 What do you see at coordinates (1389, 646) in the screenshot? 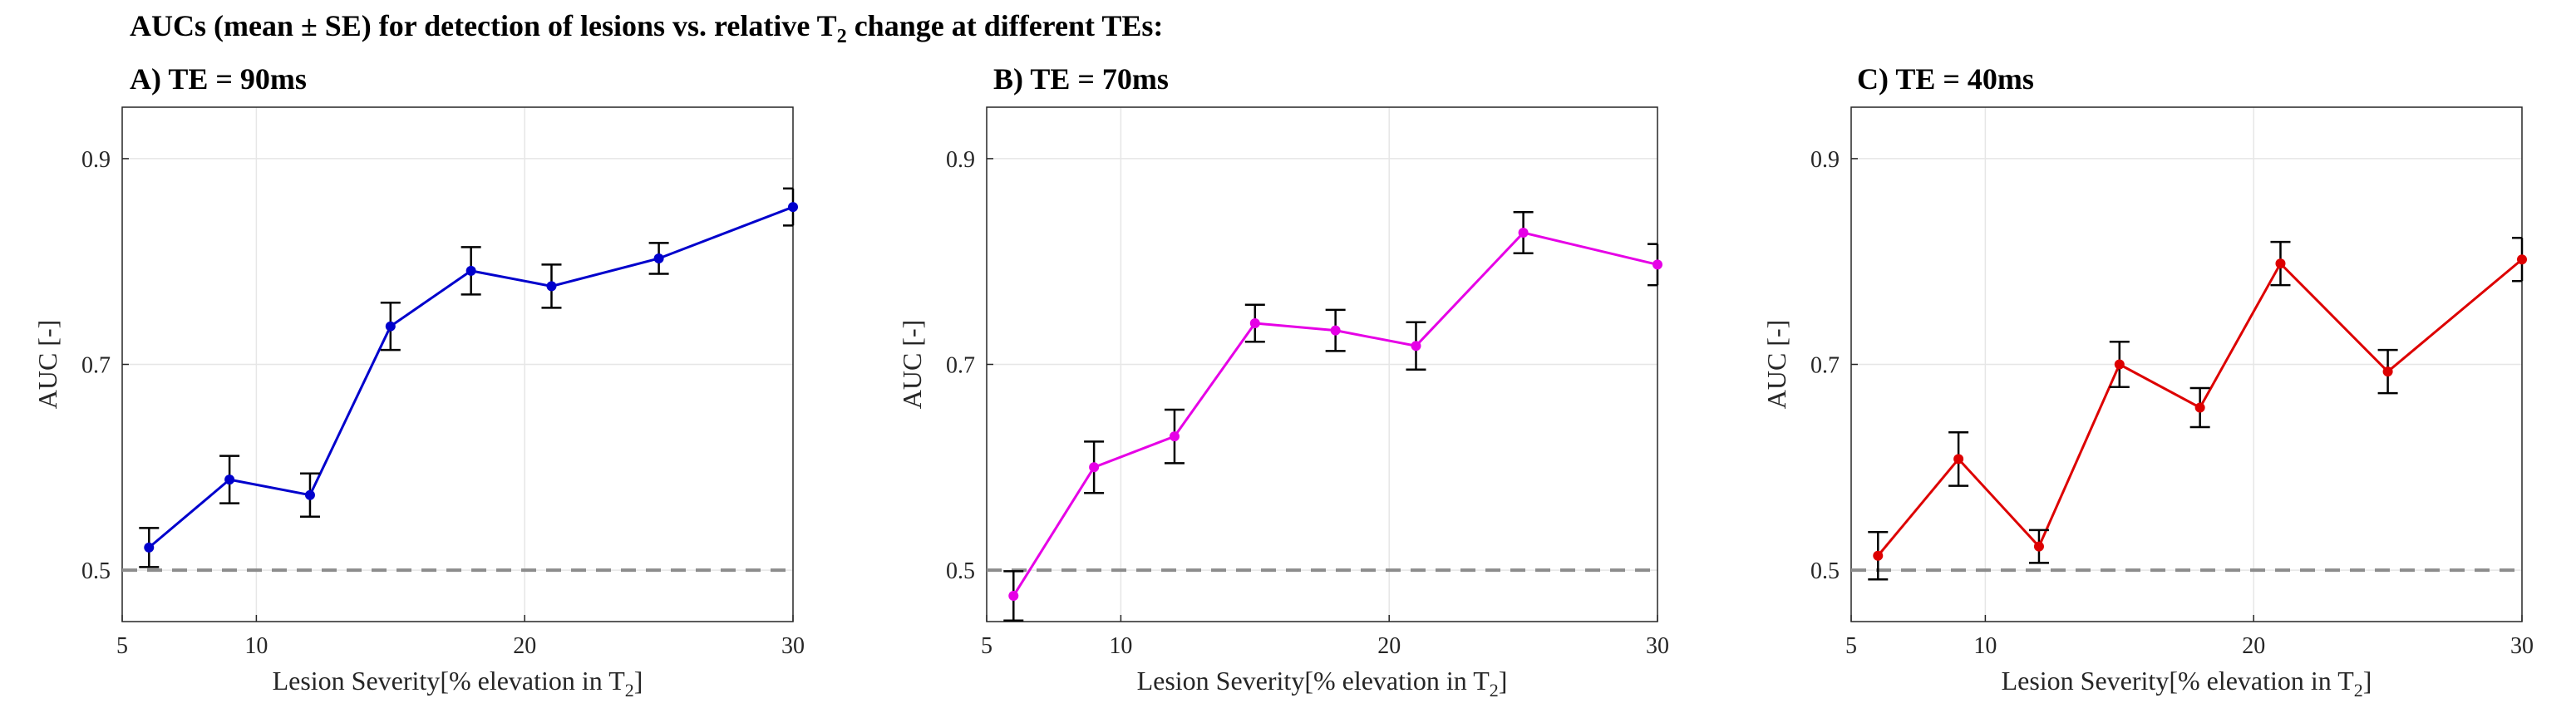
I see `chart-b-xtick-label: 20` at bounding box center [1389, 646].